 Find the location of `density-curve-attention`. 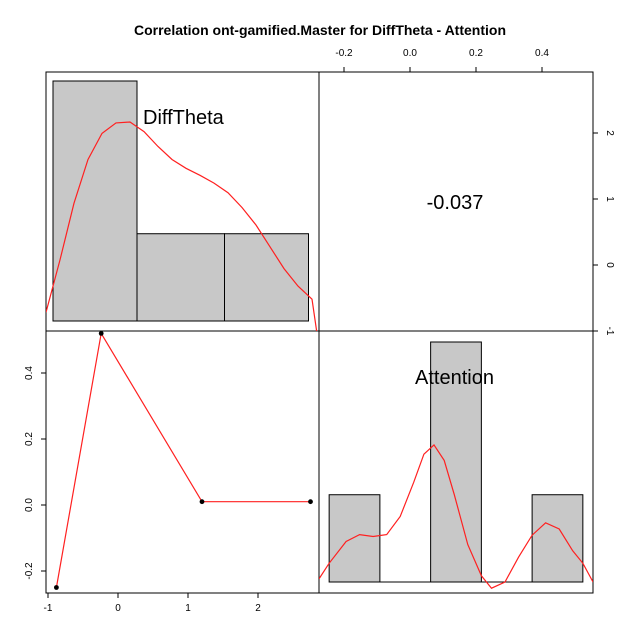

density-curve-attention is located at coordinates (456, 516).